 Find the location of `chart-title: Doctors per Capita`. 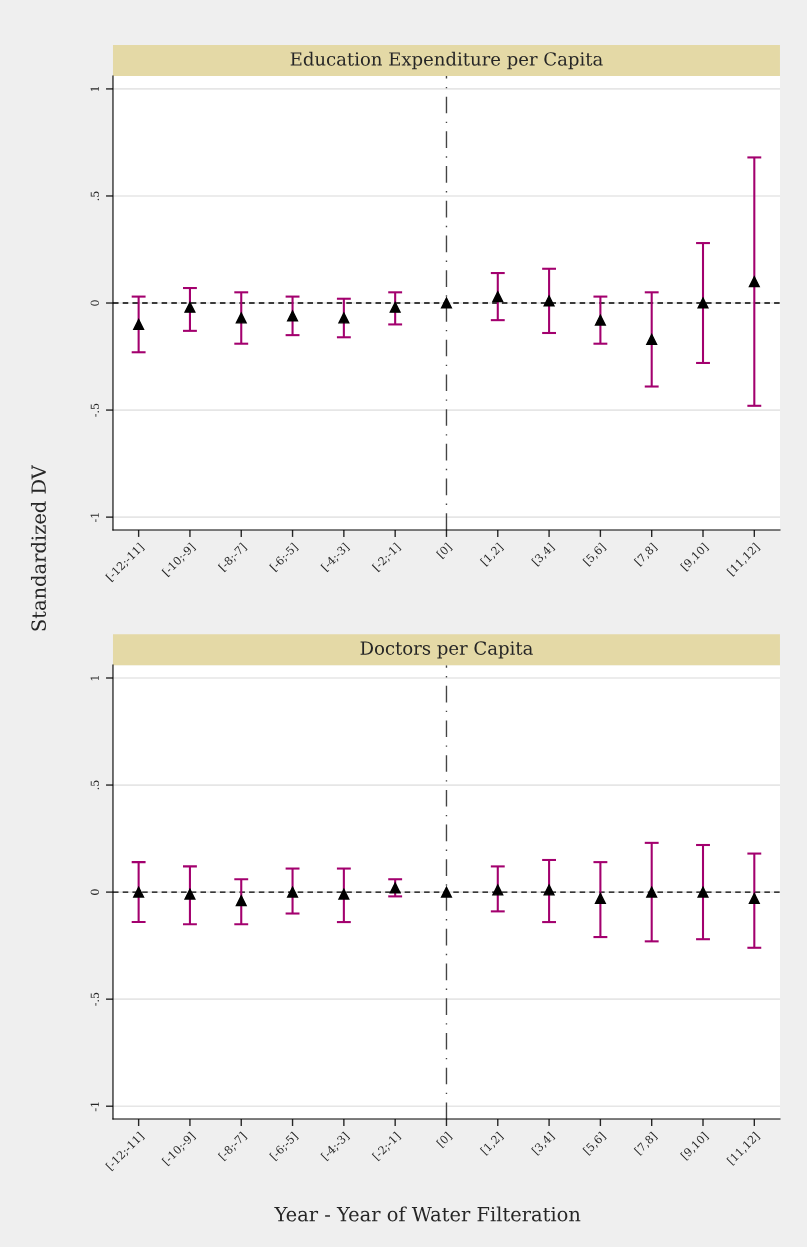

chart-title: Doctors per Capita is located at coordinates (446, 650).